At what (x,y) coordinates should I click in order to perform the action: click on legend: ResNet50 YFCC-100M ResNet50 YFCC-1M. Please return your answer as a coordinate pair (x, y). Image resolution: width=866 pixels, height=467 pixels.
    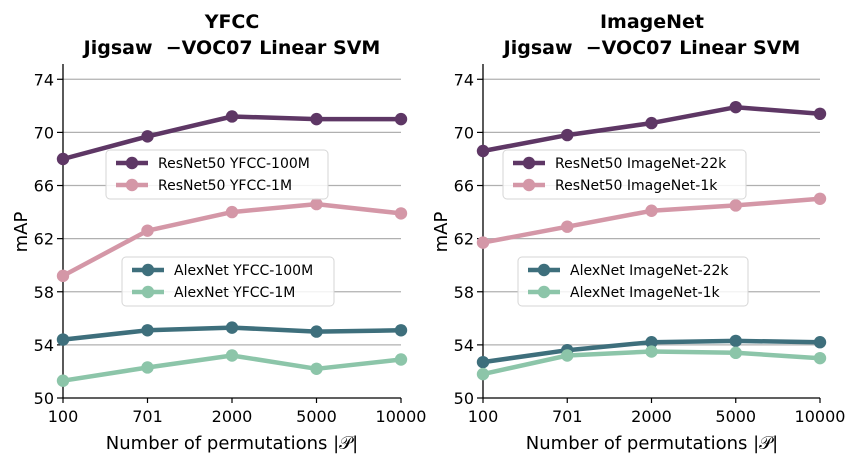
    Looking at the image, I should click on (217, 174).